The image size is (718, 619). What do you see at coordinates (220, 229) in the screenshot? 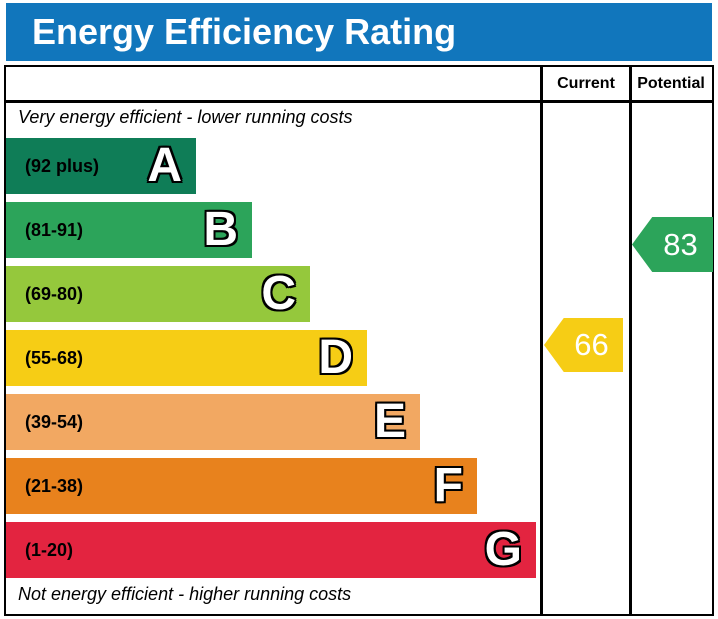
I see `band-letter: B` at bounding box center [220, 229].